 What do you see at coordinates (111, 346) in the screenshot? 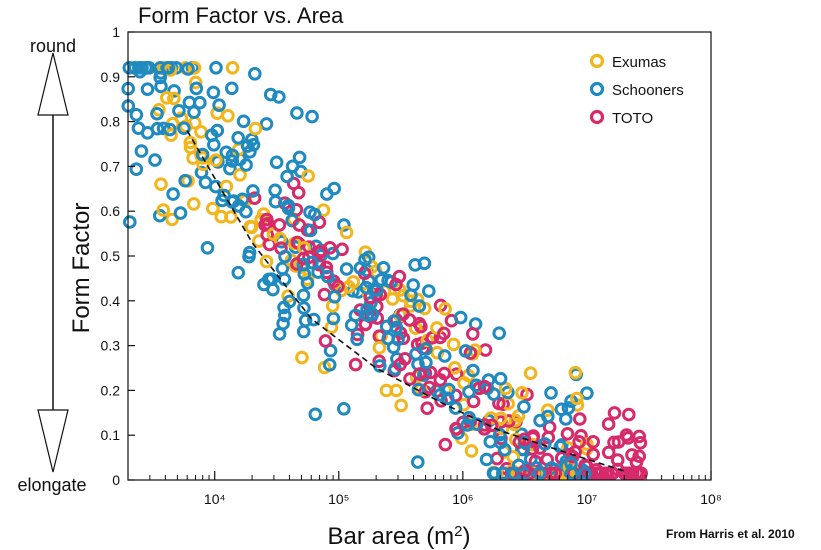
I see `y-tick-label: 0.3` at bounding box center [111, 346].